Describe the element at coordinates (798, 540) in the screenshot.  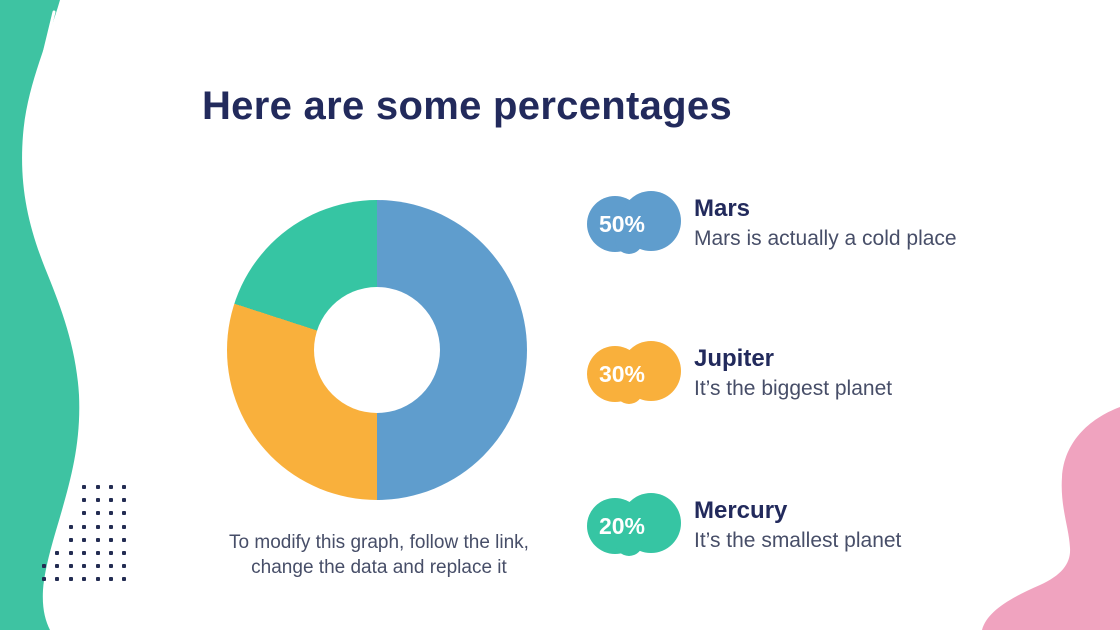
I see `legend-description: It’s the smallest planet` at that location.